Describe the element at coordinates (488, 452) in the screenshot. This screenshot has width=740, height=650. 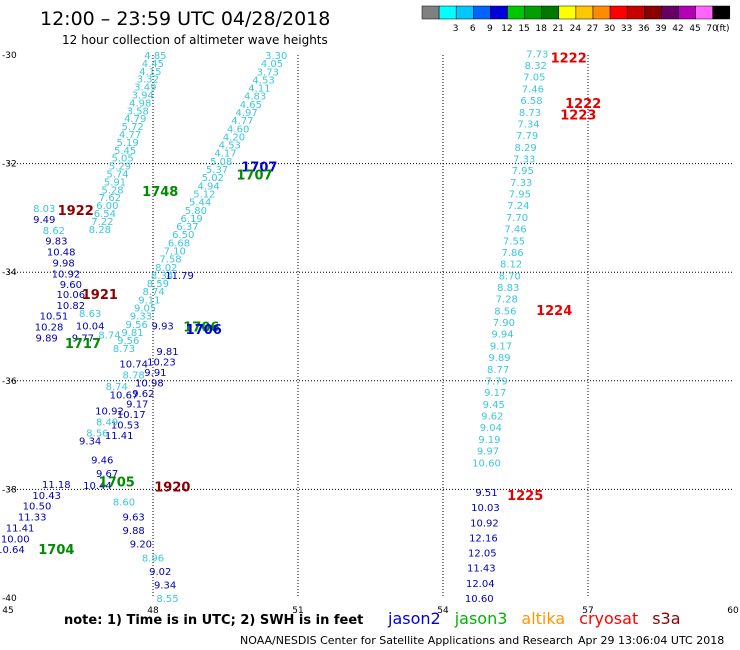
I see `wave-height-label: 9.97` at that location.